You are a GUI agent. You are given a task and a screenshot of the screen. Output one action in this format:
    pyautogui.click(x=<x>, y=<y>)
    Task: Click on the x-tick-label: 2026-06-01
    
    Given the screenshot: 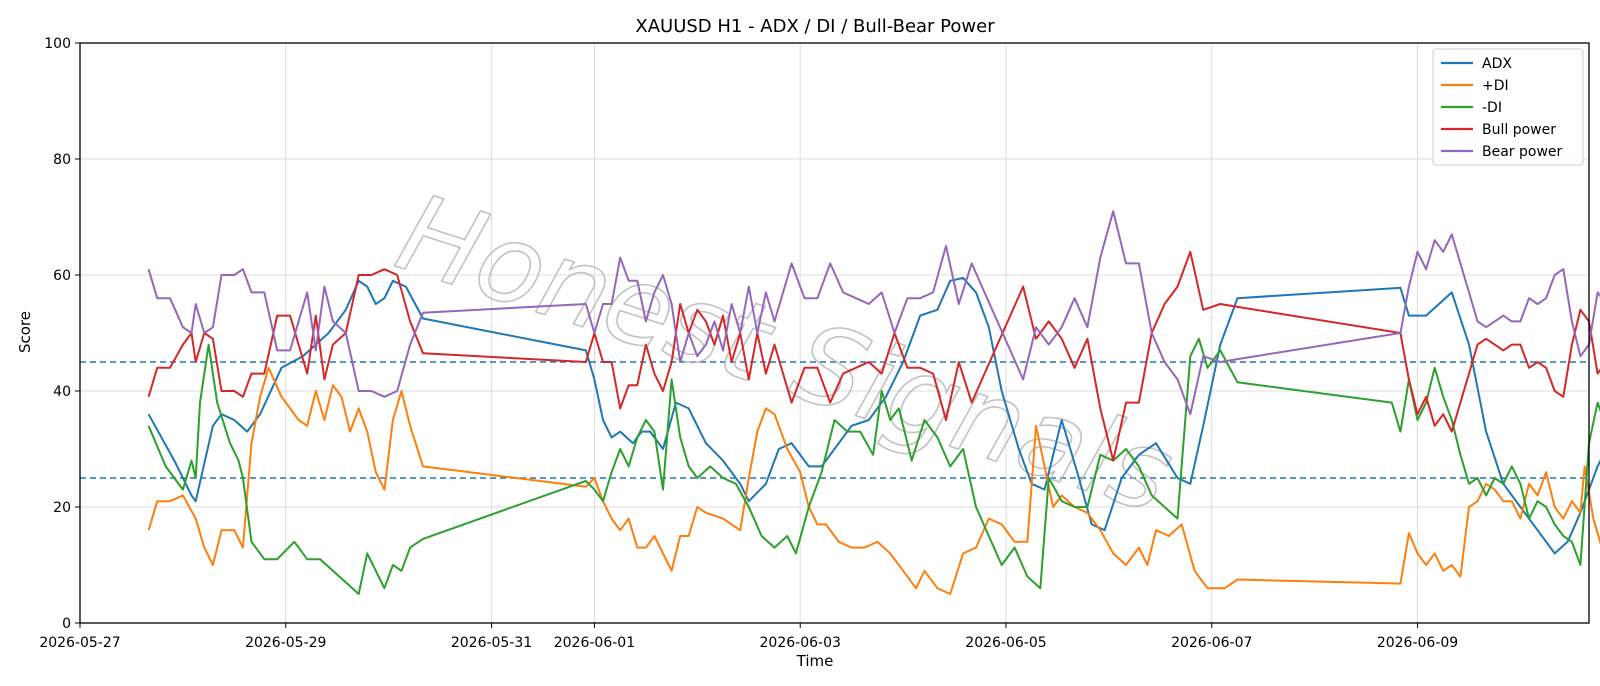 What is the action you would take?
    pyautogui.click(x=594, y=643)
    